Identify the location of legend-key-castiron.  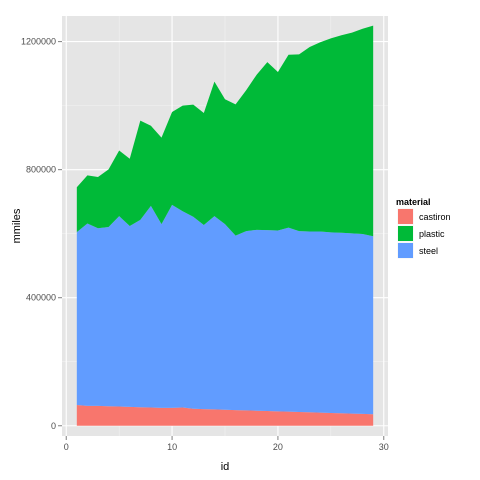
(405, 216).